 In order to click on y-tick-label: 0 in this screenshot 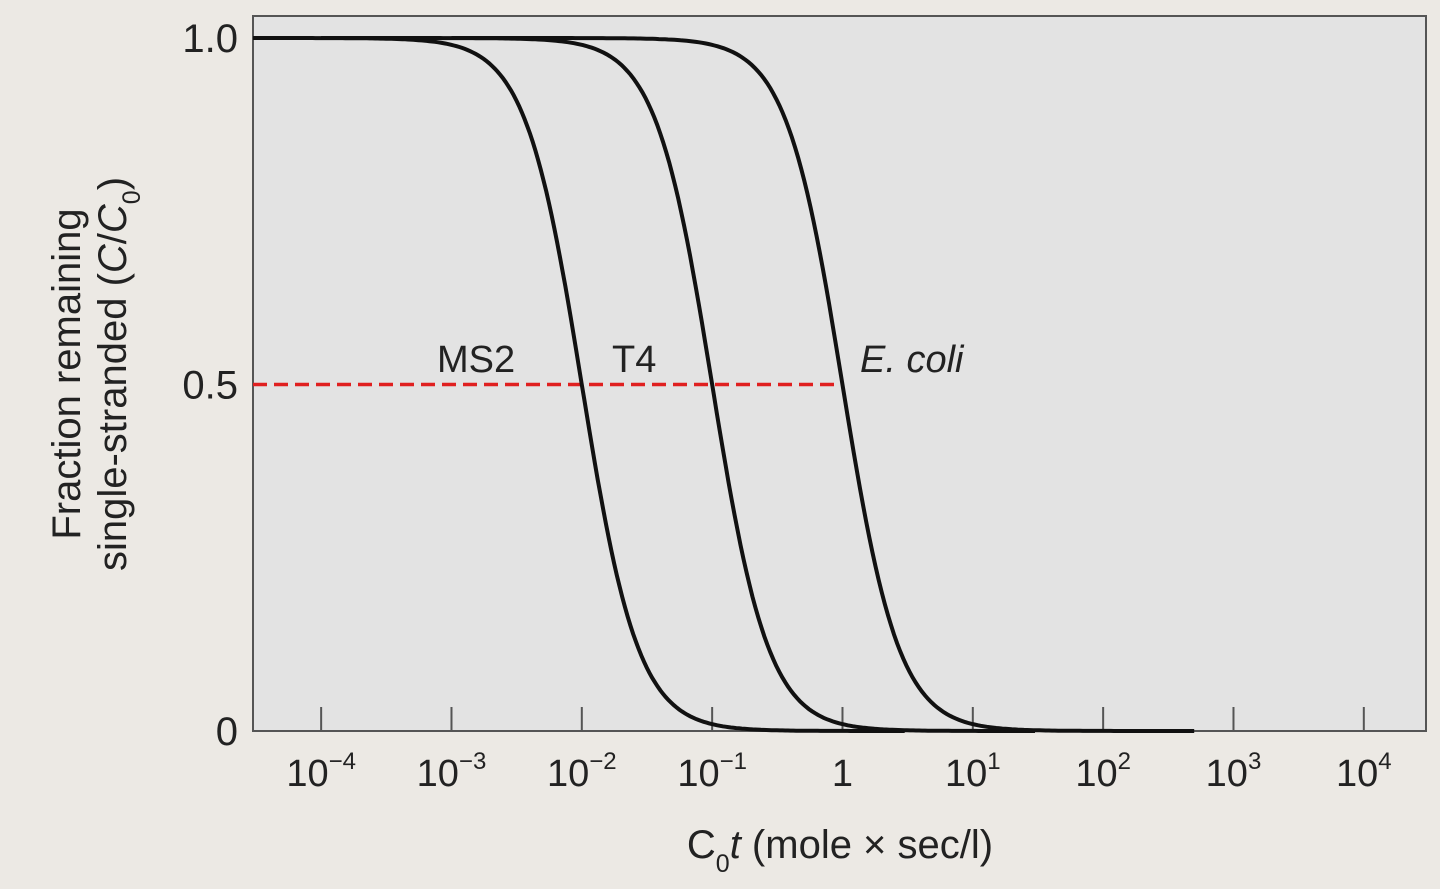, I will do `click(227, 732)`.